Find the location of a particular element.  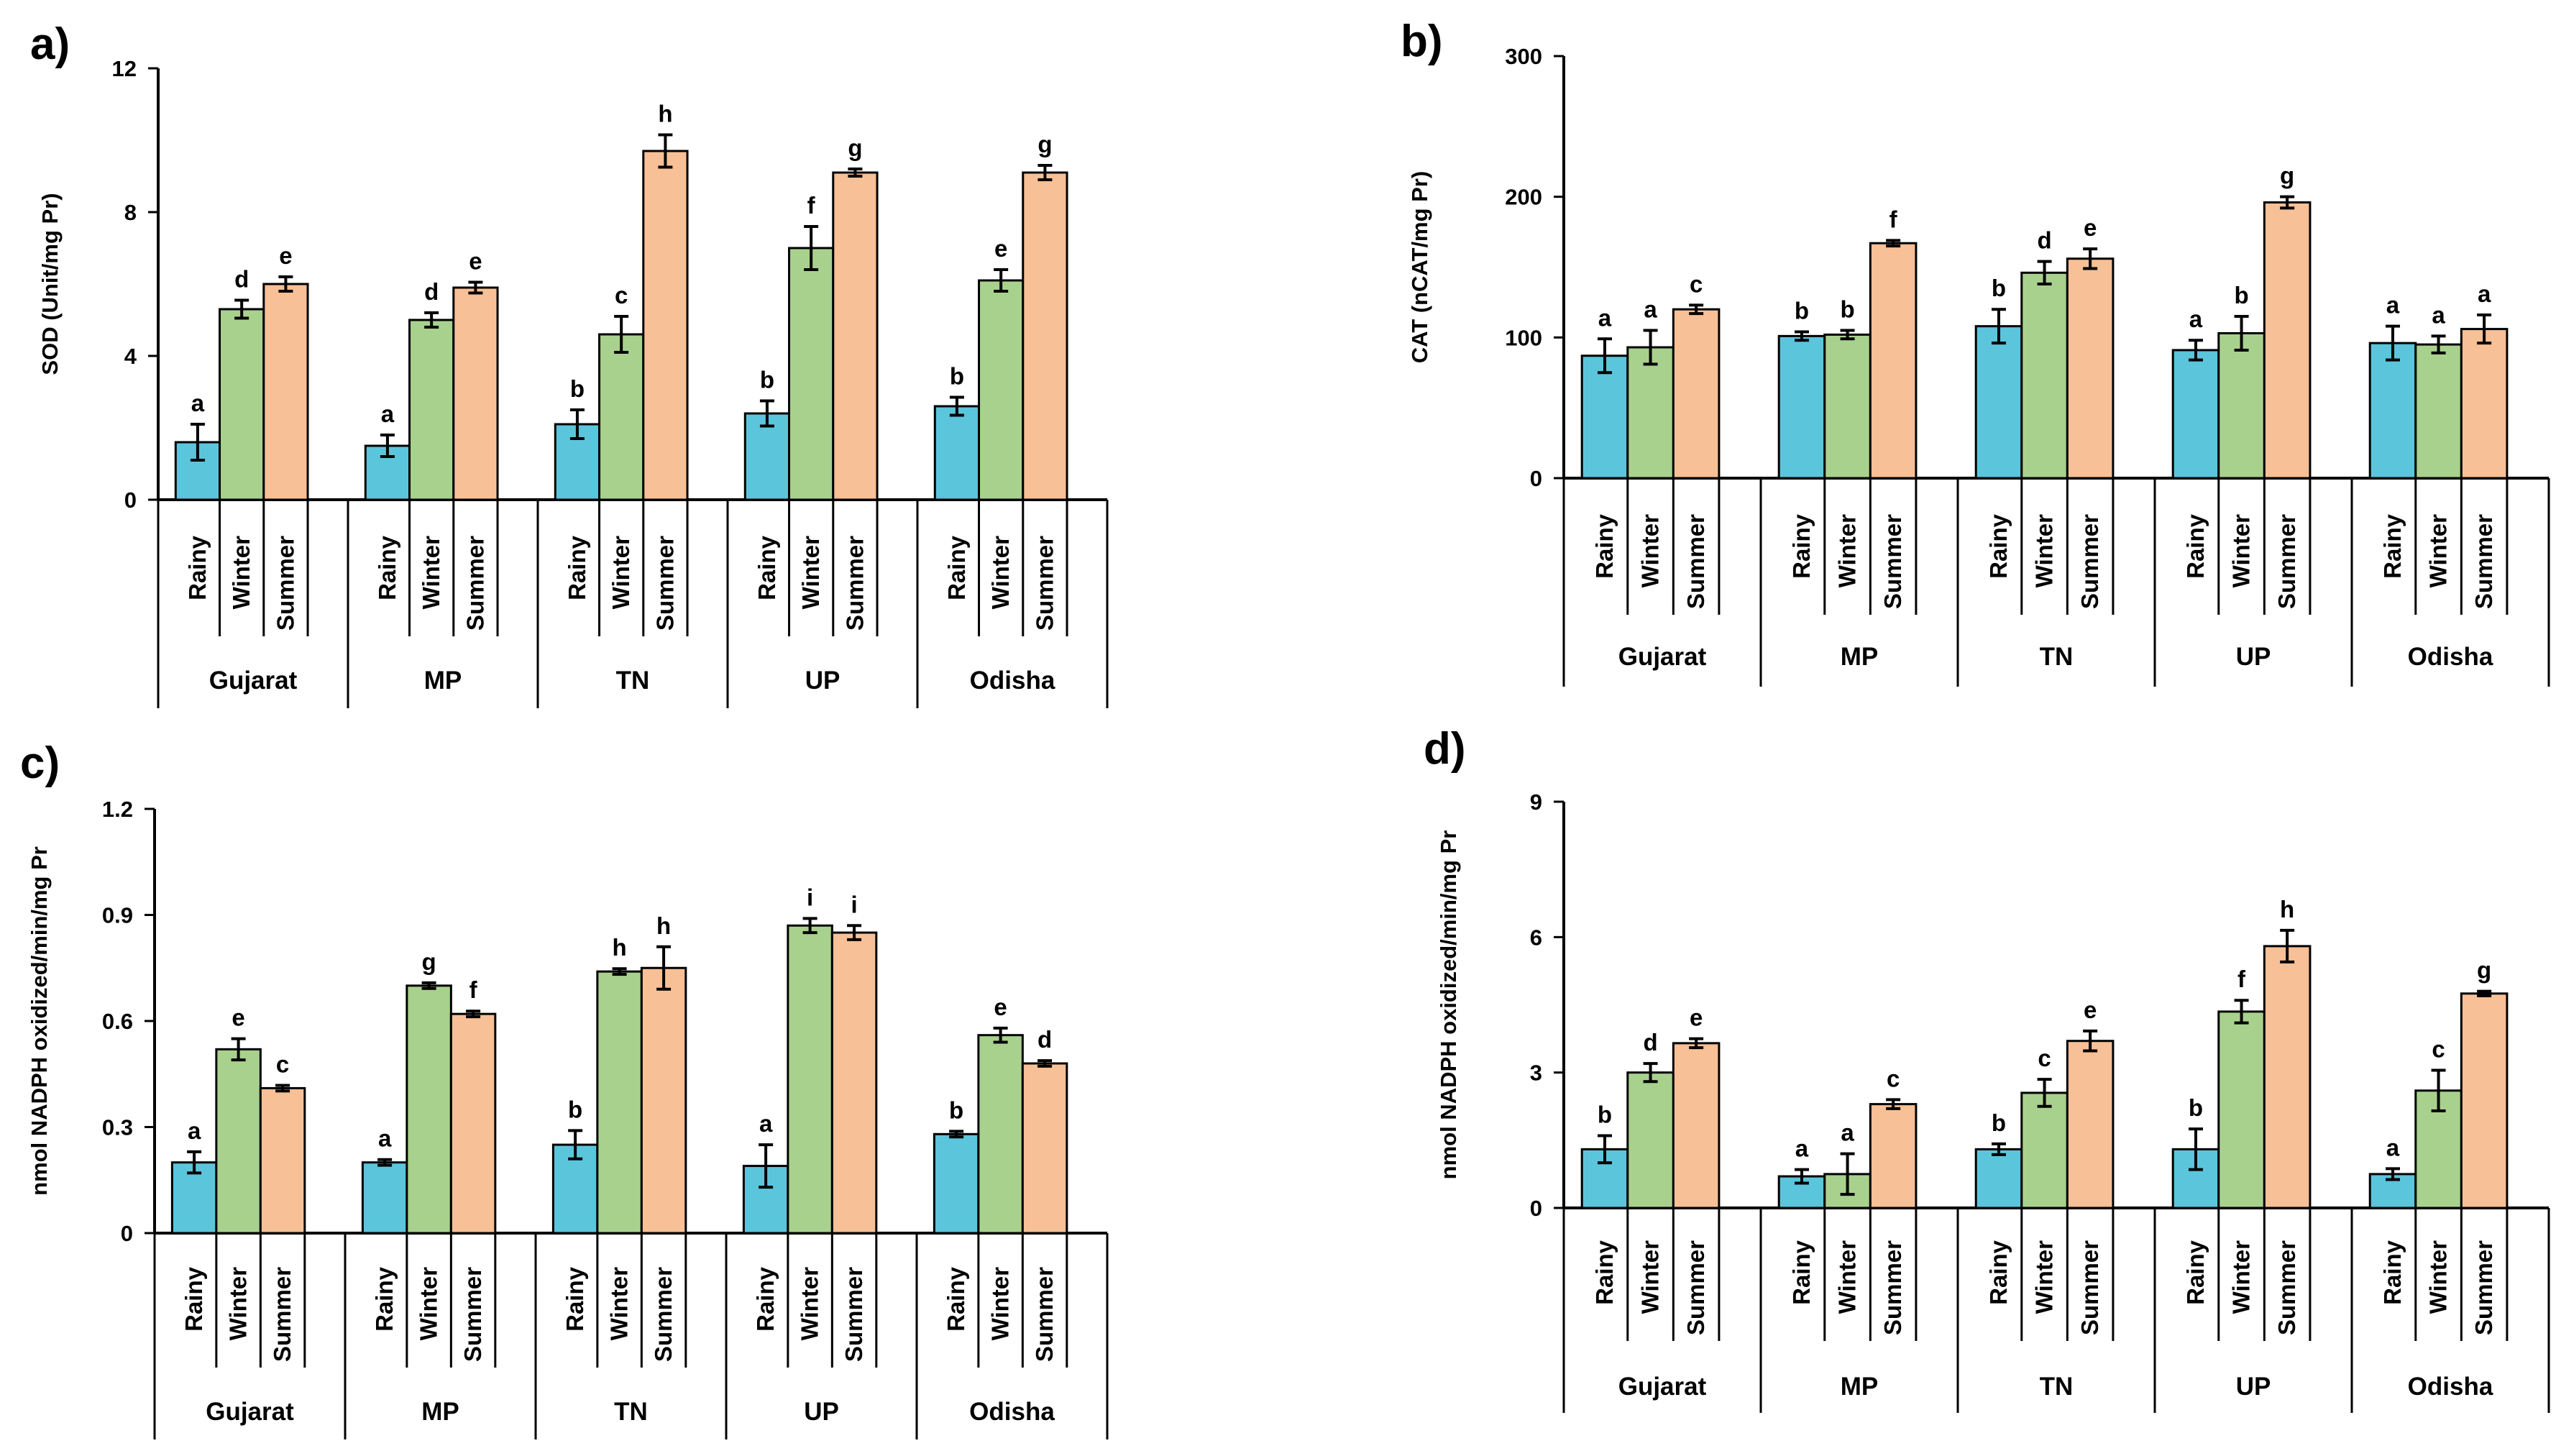

y-tick-label: 0.6 is located at coordinates (117, 1021).